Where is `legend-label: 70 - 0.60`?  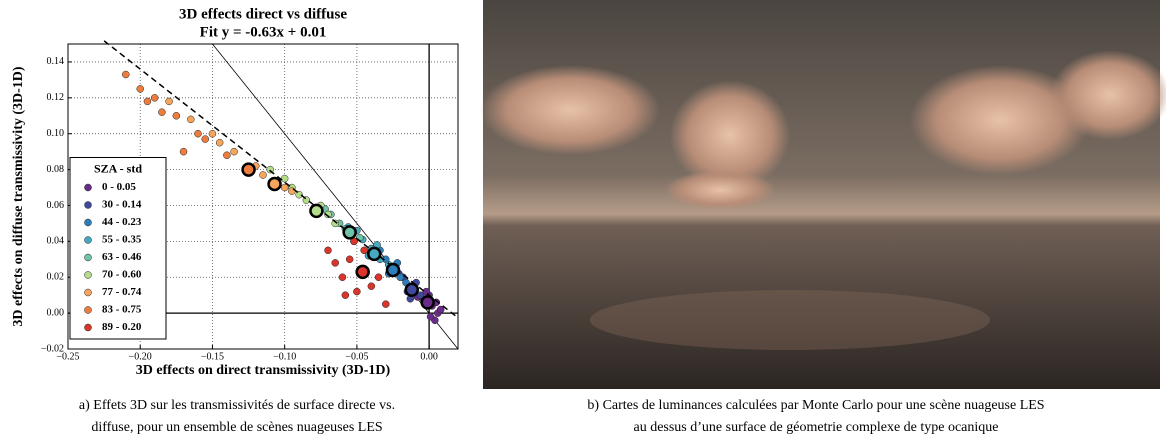
legend-label: 70 - 0.60 is located at coordinates (122, 275).